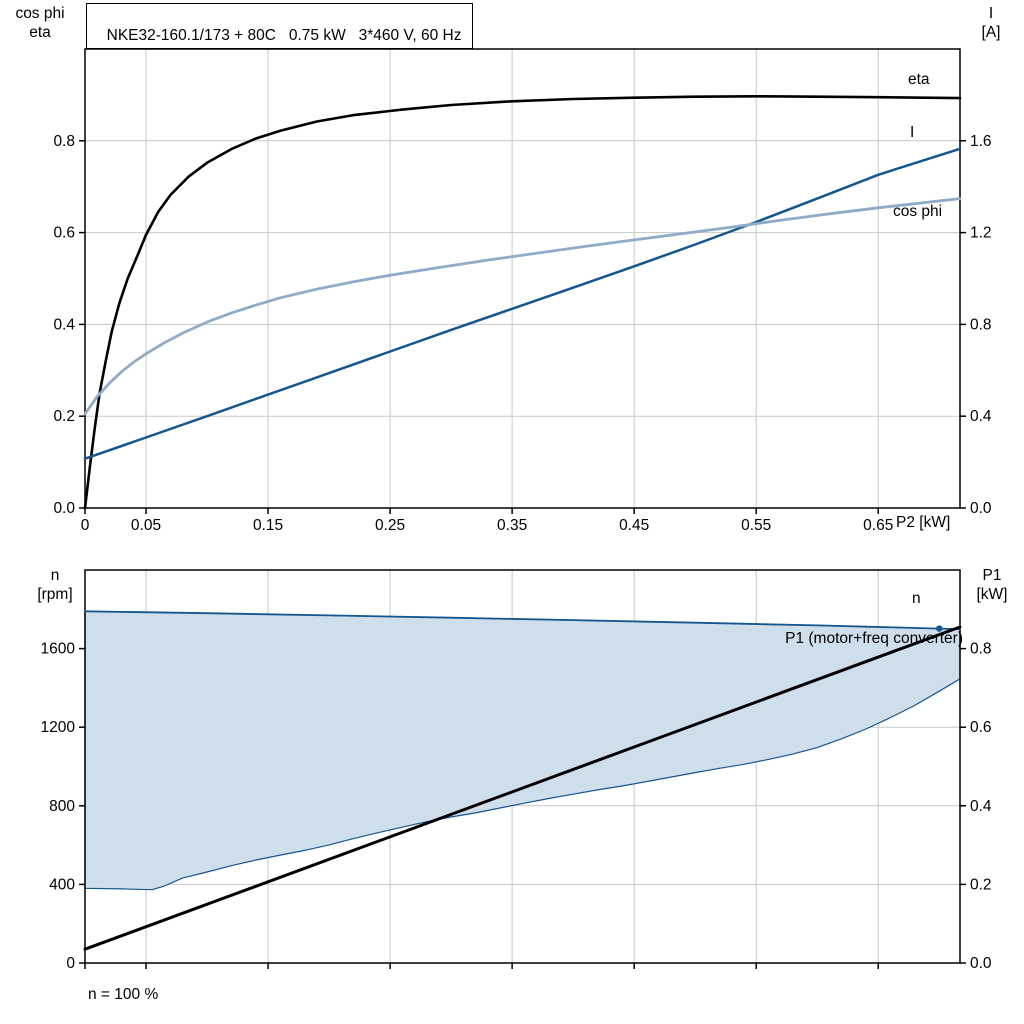 The image size is (1024, 1024). I want to click on curve-label-p1: P1 (motor+freq converter), so click(874, 638).